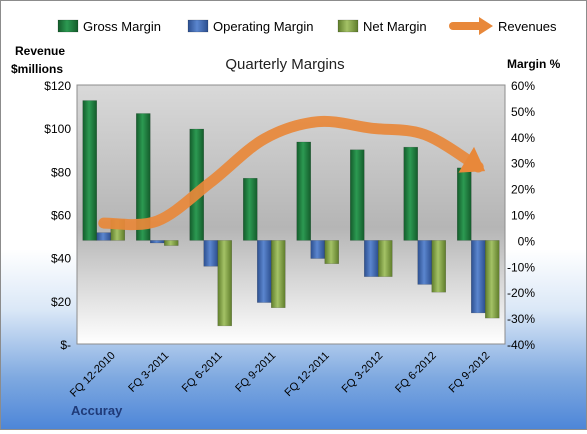 Image resolution: width=587 pixels, height=434 pixels. I want to click on company-label: Accuray, so click(97, 410).